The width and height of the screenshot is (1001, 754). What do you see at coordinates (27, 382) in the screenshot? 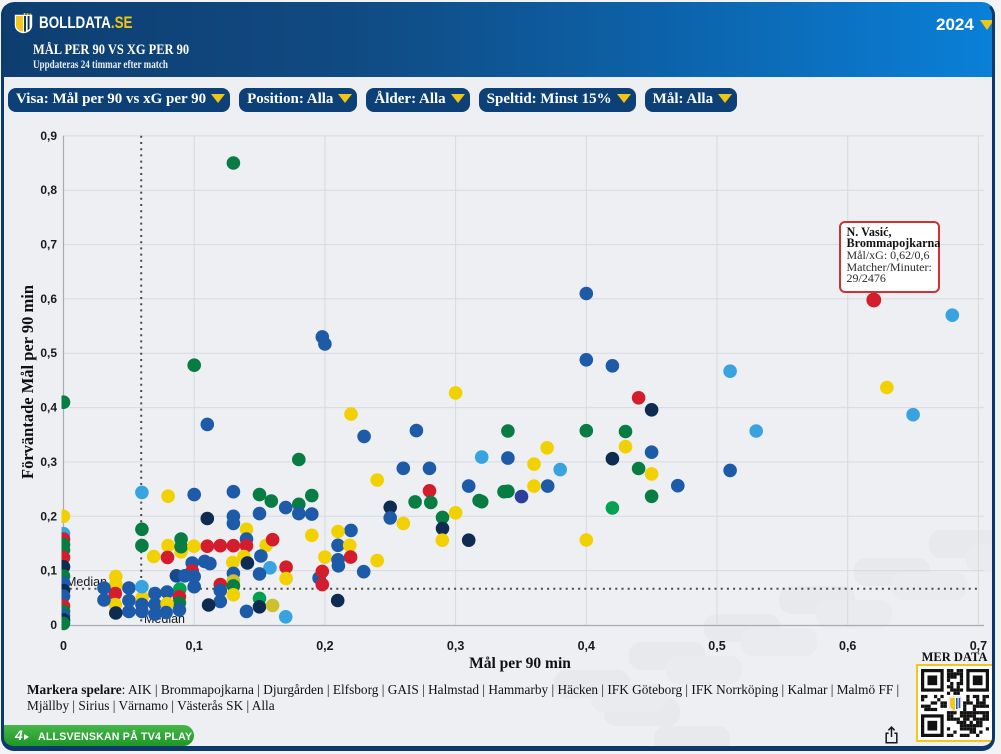
I see `svg-text: Förväntade Mål per 90 min` at bounding box center [27, 382].